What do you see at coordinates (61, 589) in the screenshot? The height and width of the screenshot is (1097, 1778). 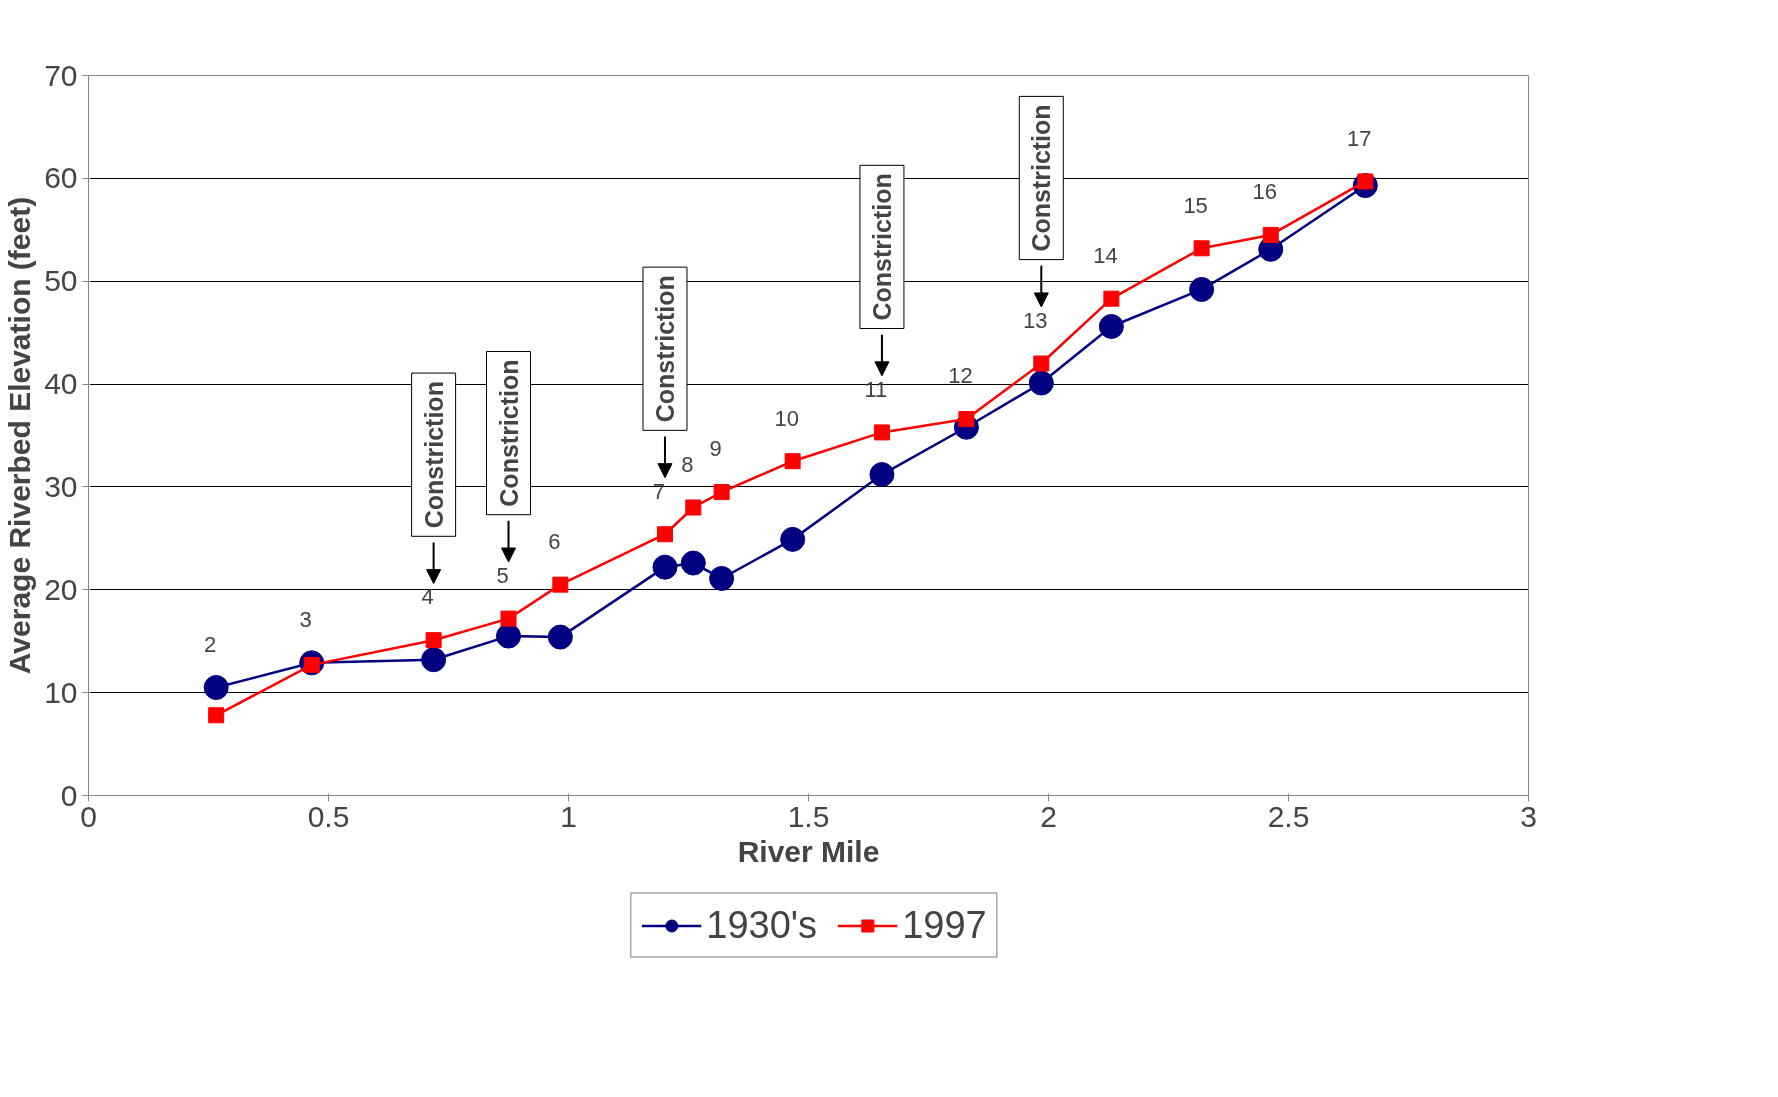 I see `y-tick-label: 20` at bounding box center [61, 589].